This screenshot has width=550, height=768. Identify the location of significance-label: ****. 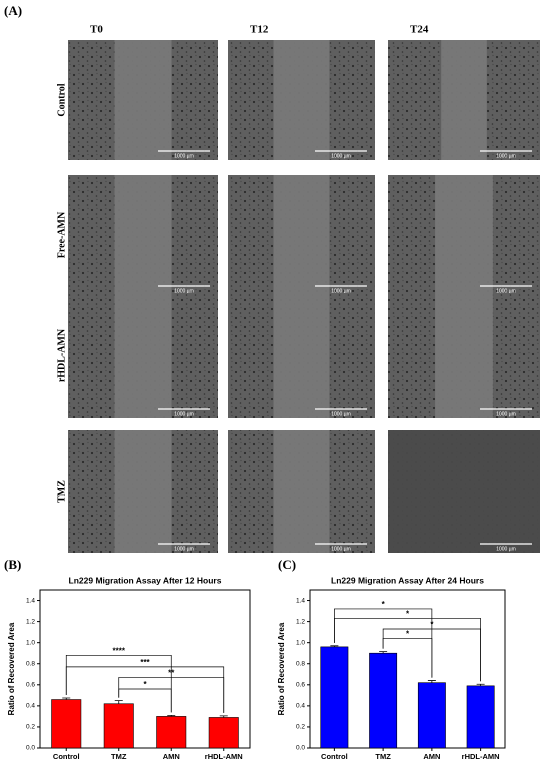
(119, 650).